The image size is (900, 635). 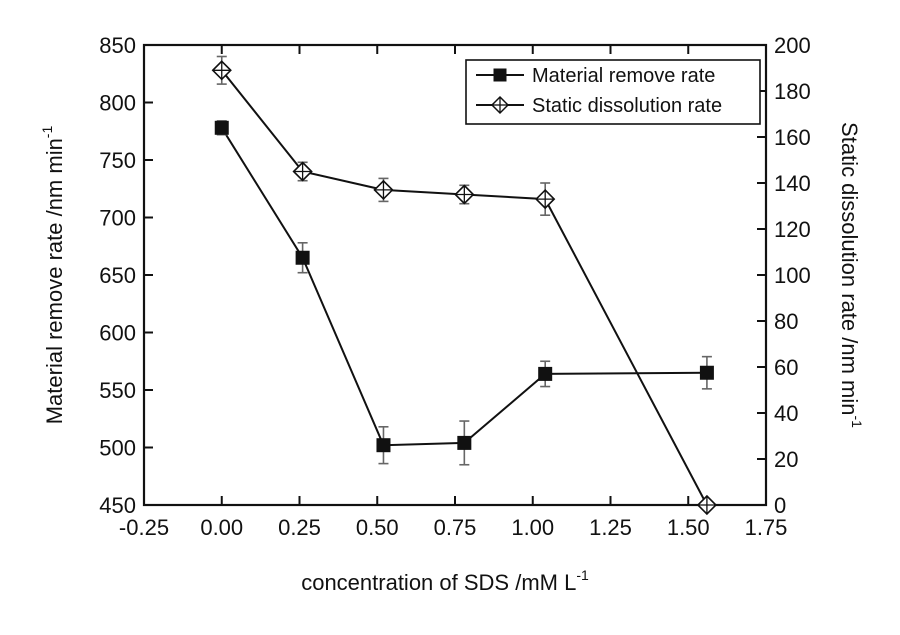 I want to click on legend-marker-static, so click(x=500, y=105).